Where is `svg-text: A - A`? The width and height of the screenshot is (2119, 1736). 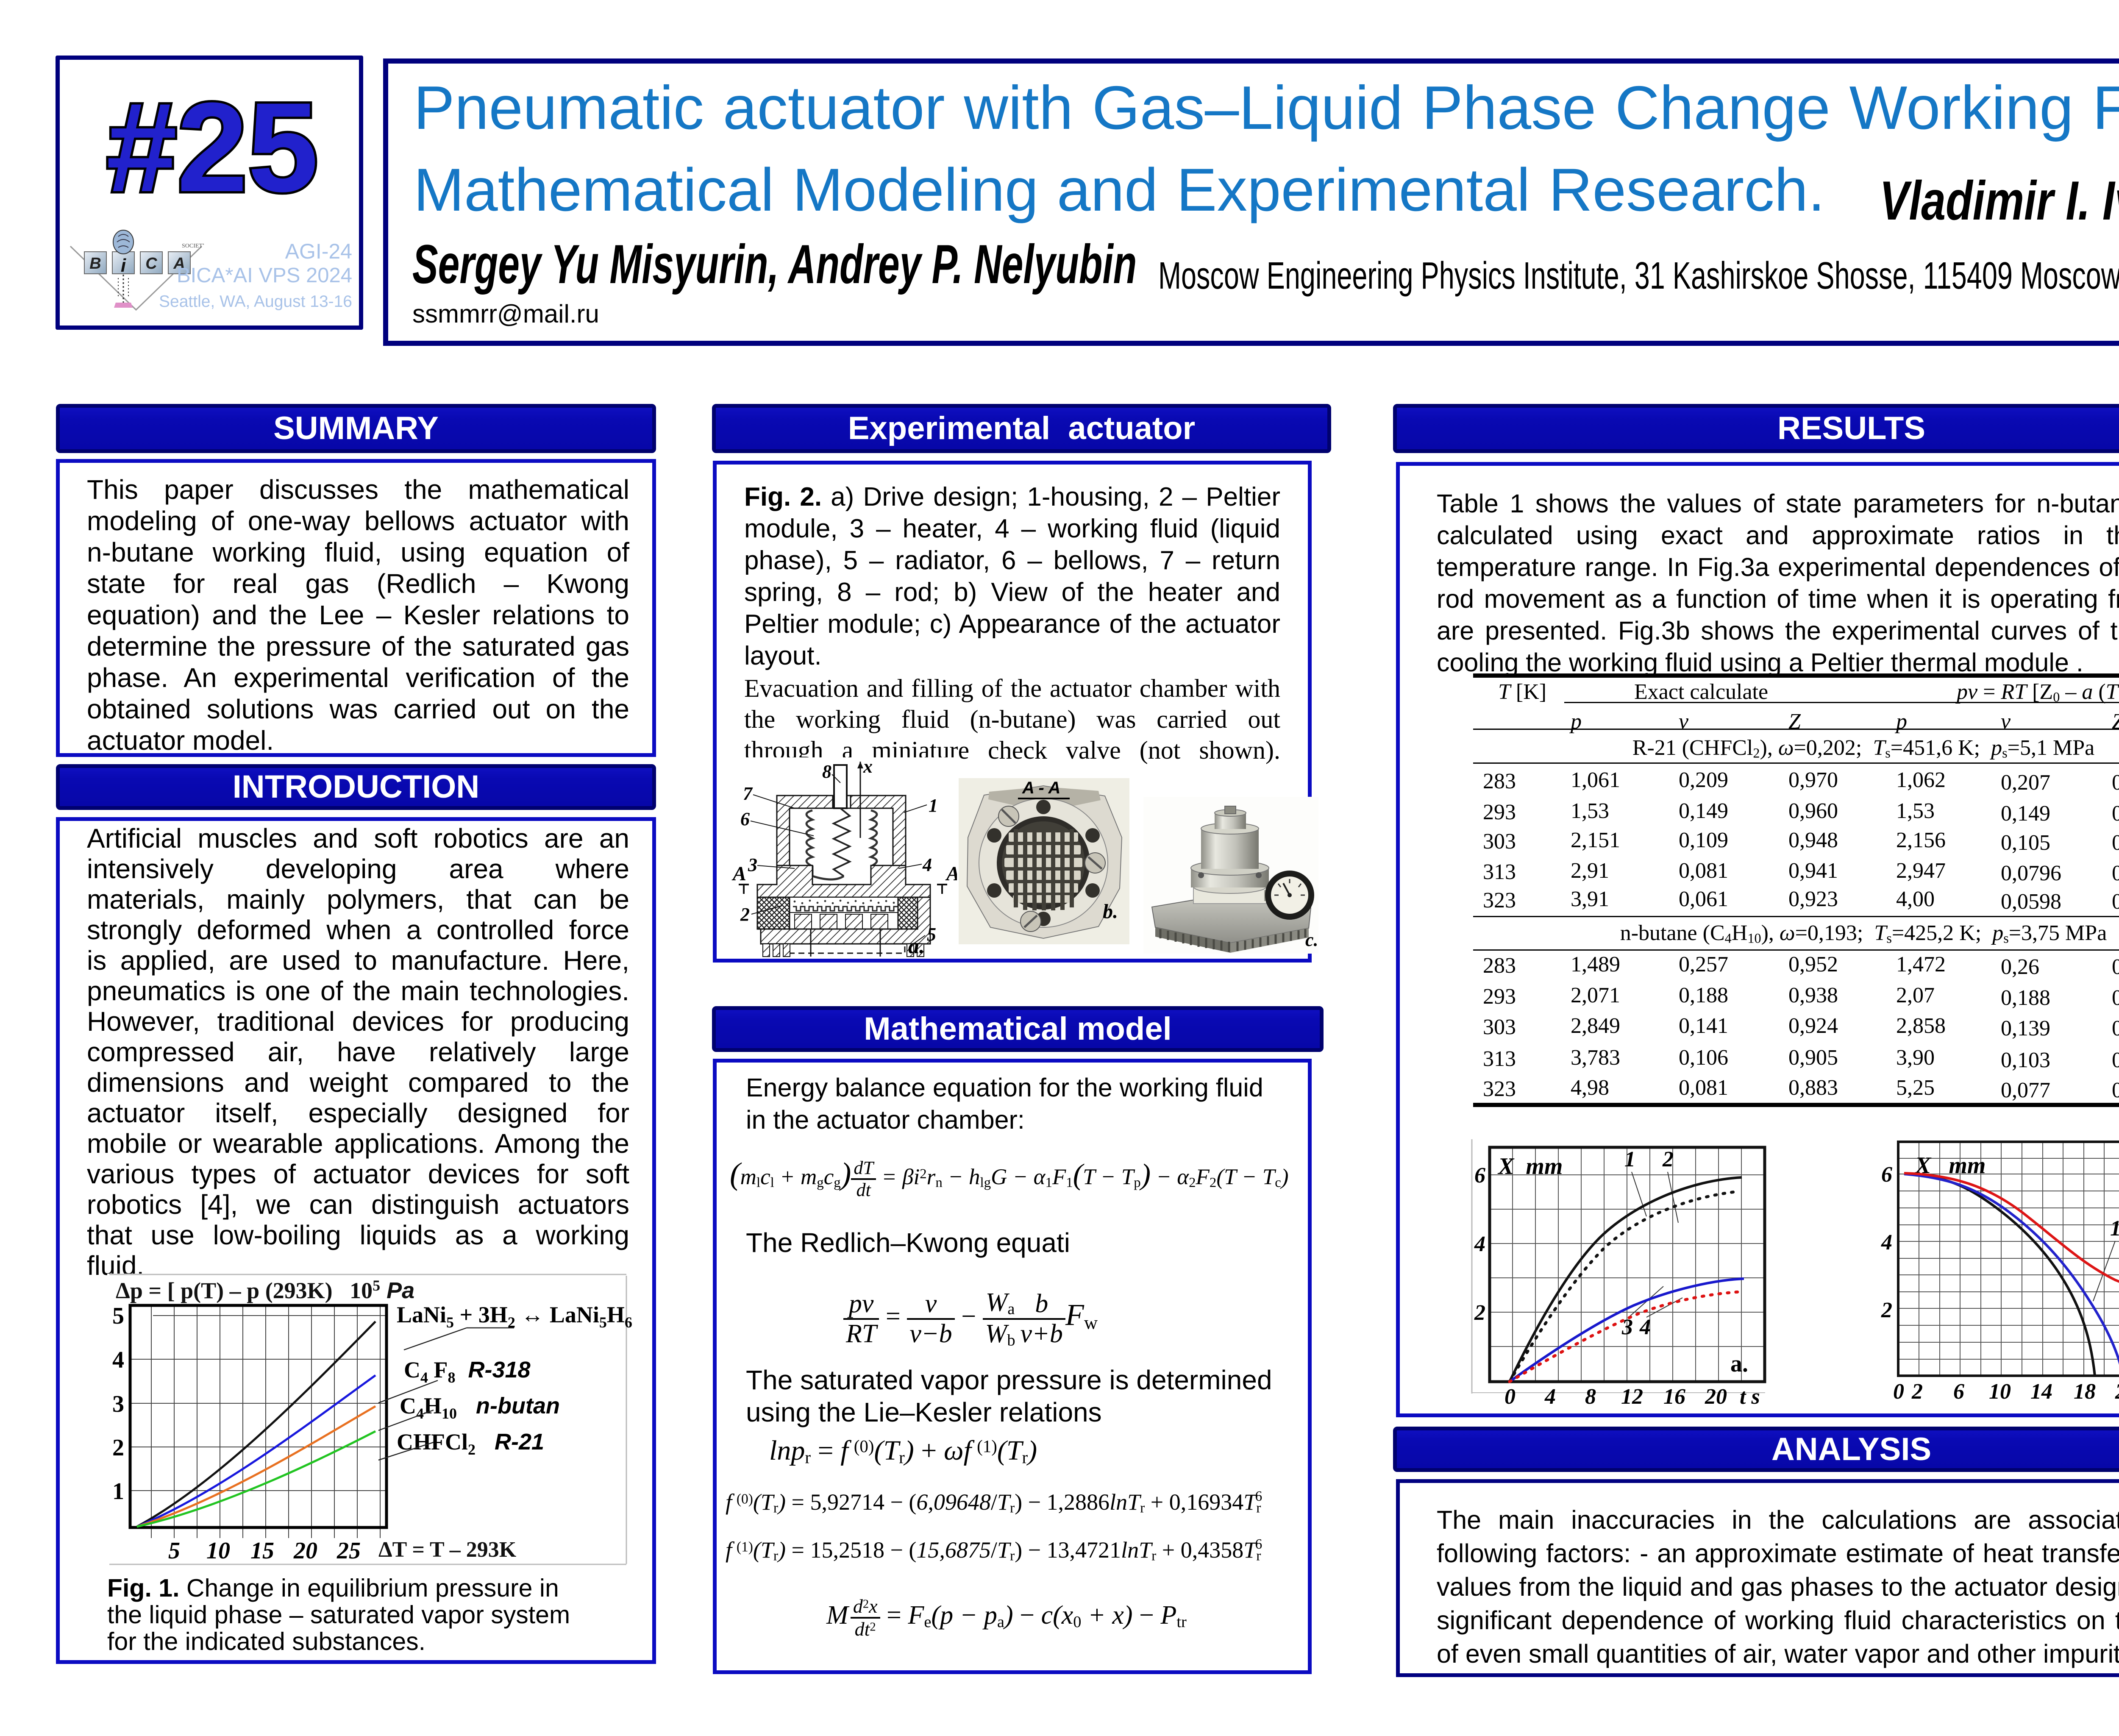 svg-text: A - A is located at coordinates (1041, 788).